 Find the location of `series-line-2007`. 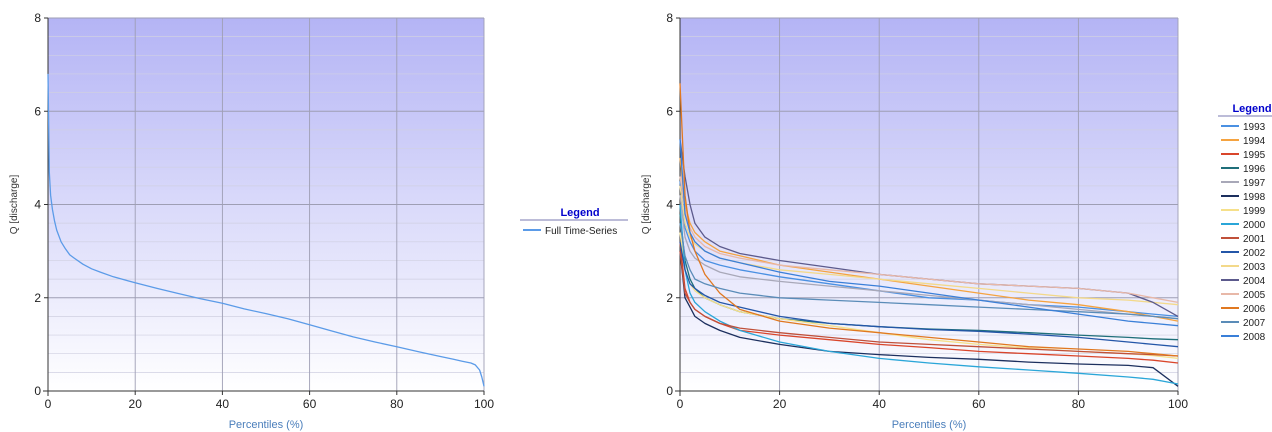

series-line-2007 is located at coordinates (929, 271).